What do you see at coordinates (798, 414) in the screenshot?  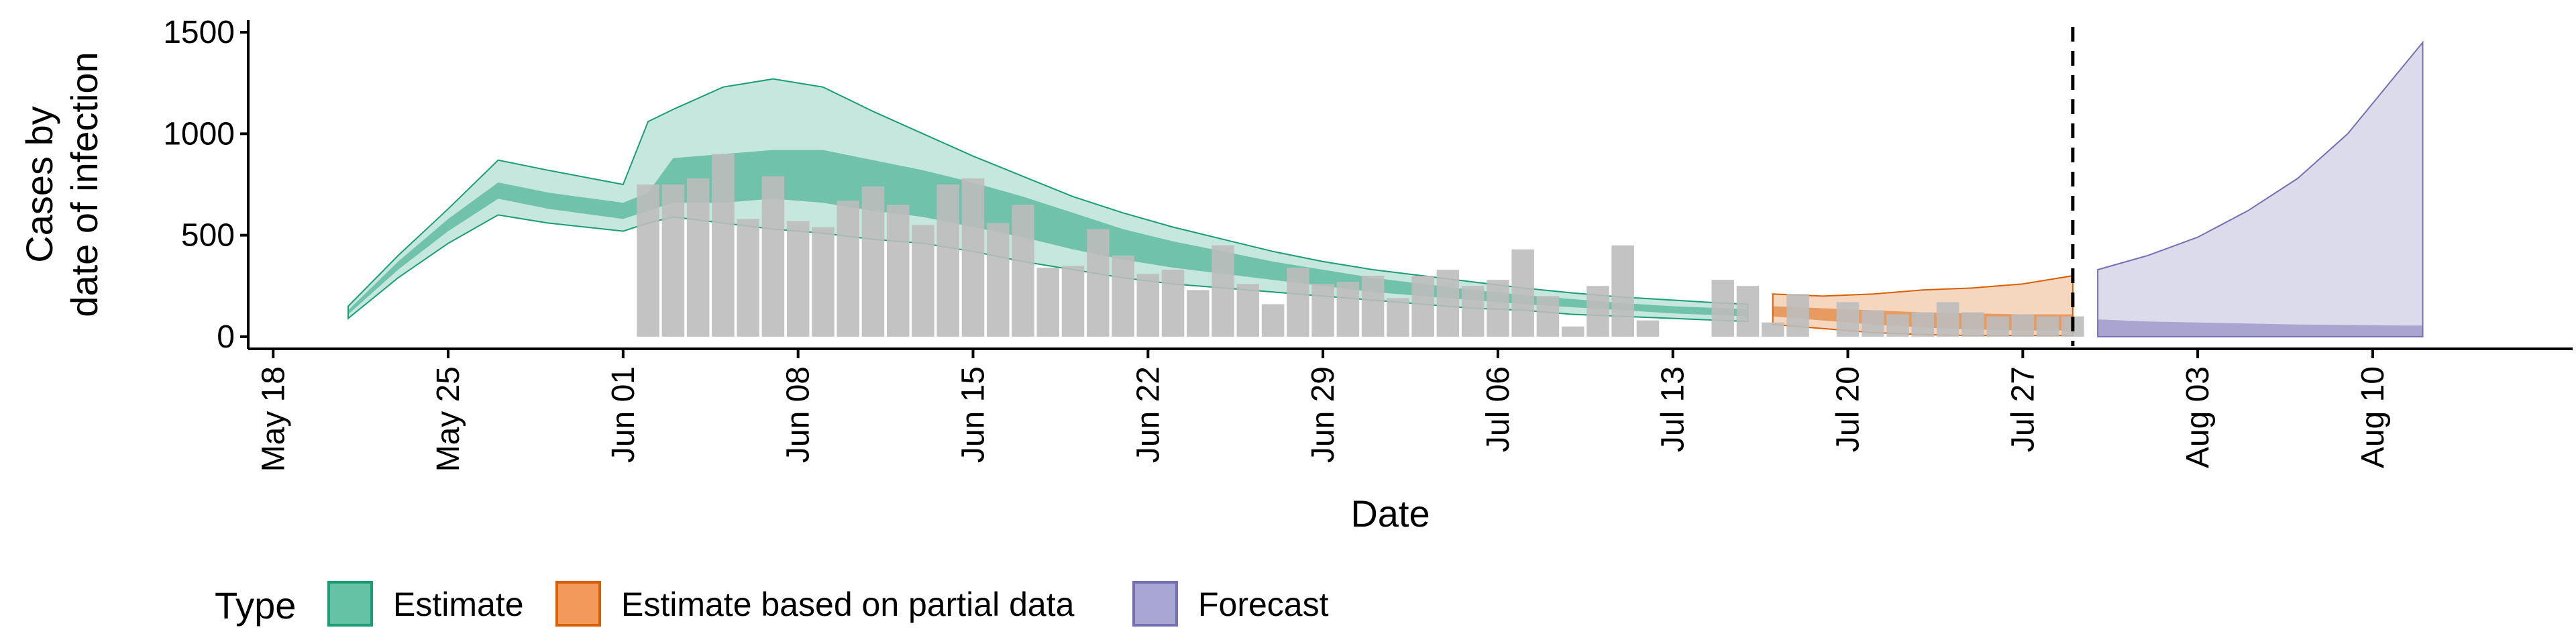 I see `x-tick-label: Jun 08` at bounding box center [798, 414].